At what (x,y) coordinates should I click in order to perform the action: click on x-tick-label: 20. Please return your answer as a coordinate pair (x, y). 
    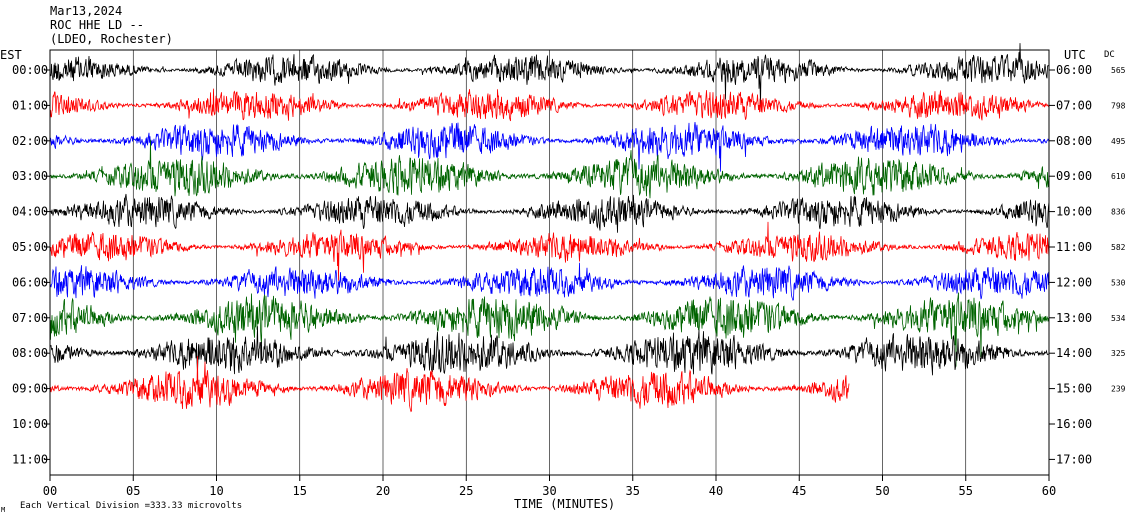
    Looking at the image, I should click on (383, 491).